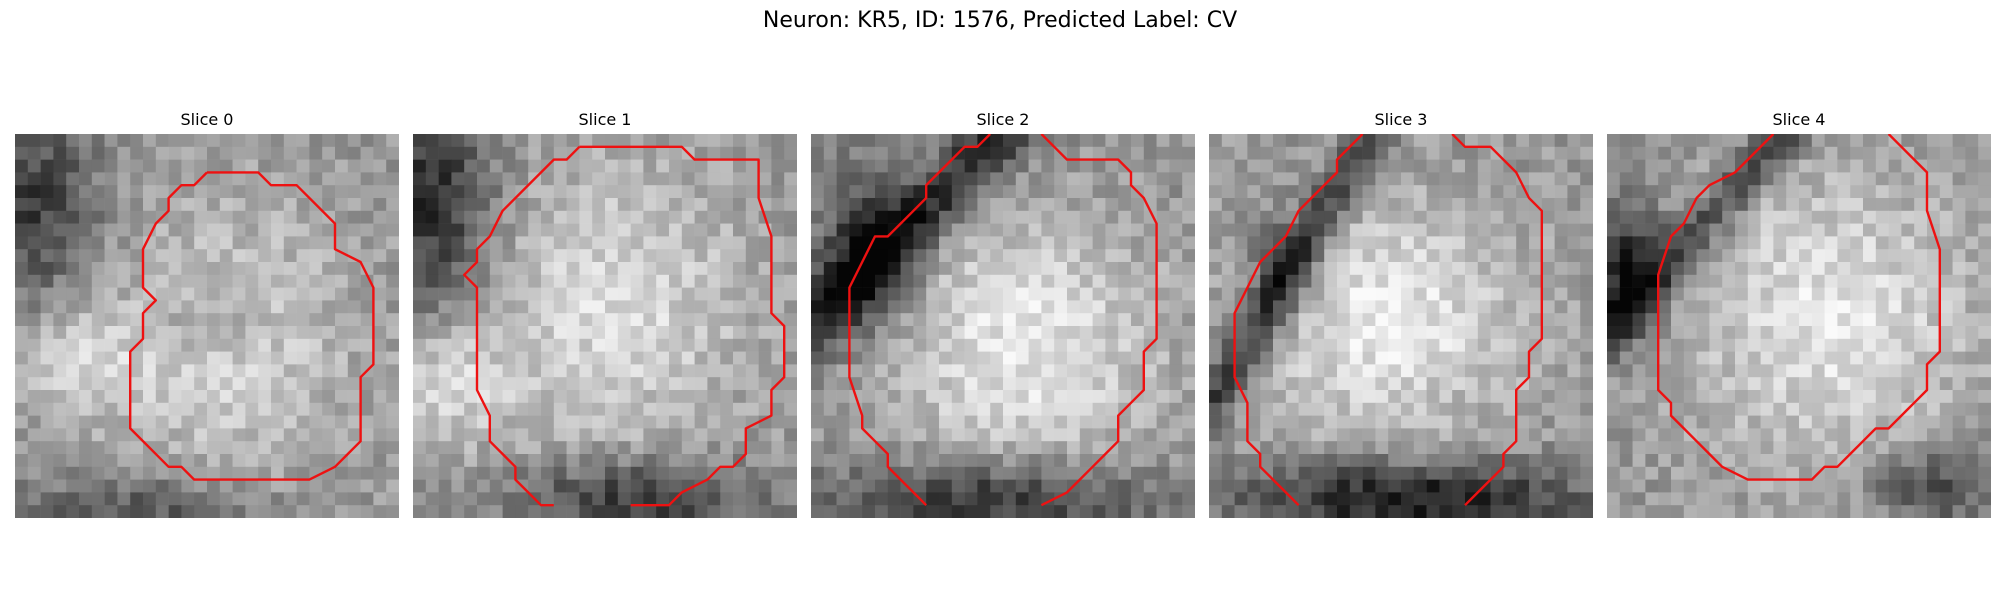  I want to click on slice-panel-1: Slice 1, so click(605, 314).